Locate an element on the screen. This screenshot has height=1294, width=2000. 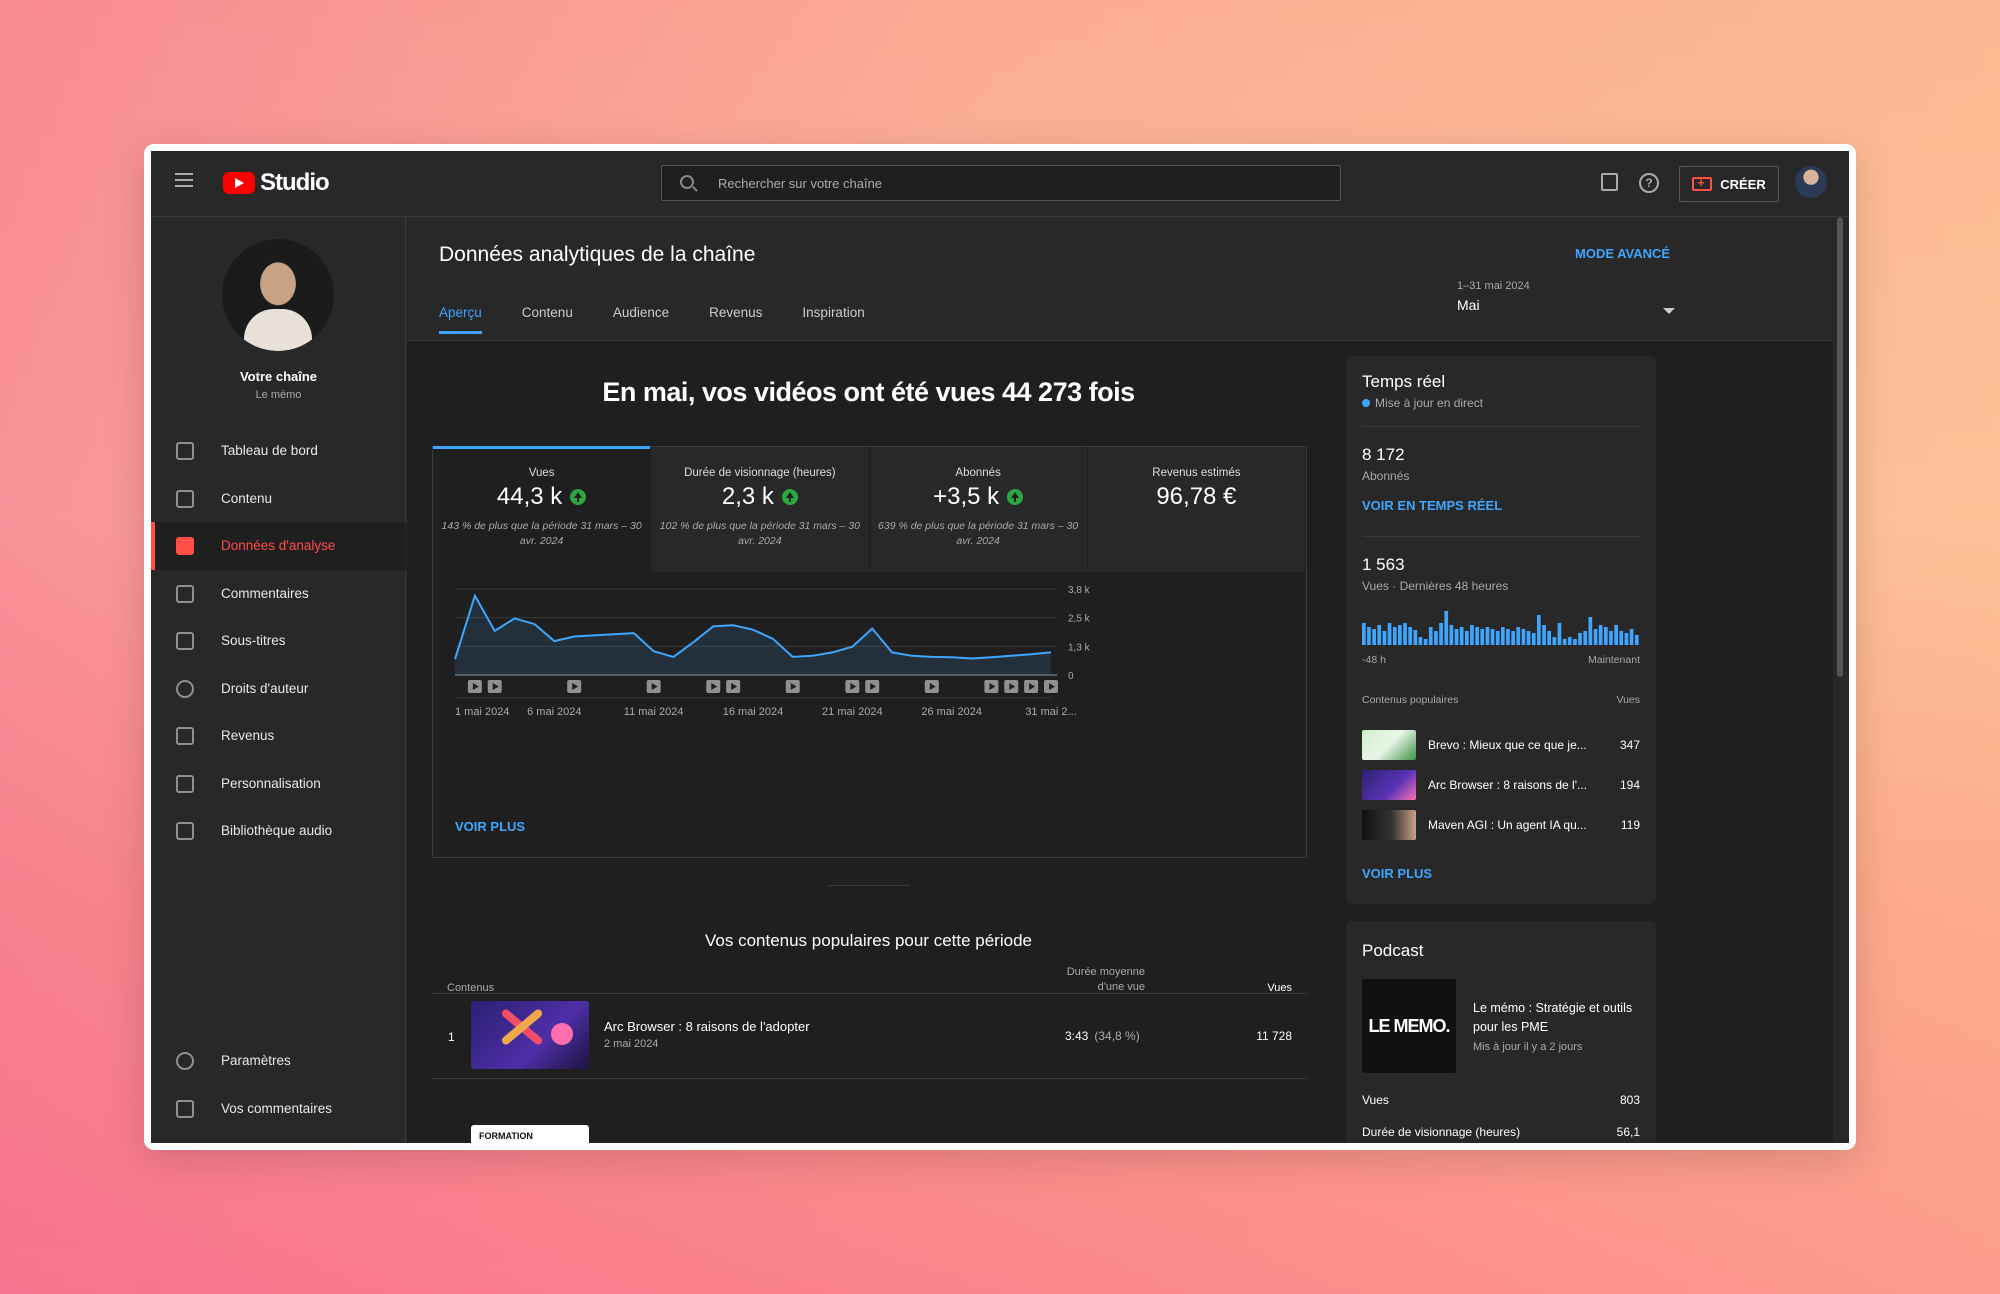
tab-content: Contenu is located at coordinates (547, 312).